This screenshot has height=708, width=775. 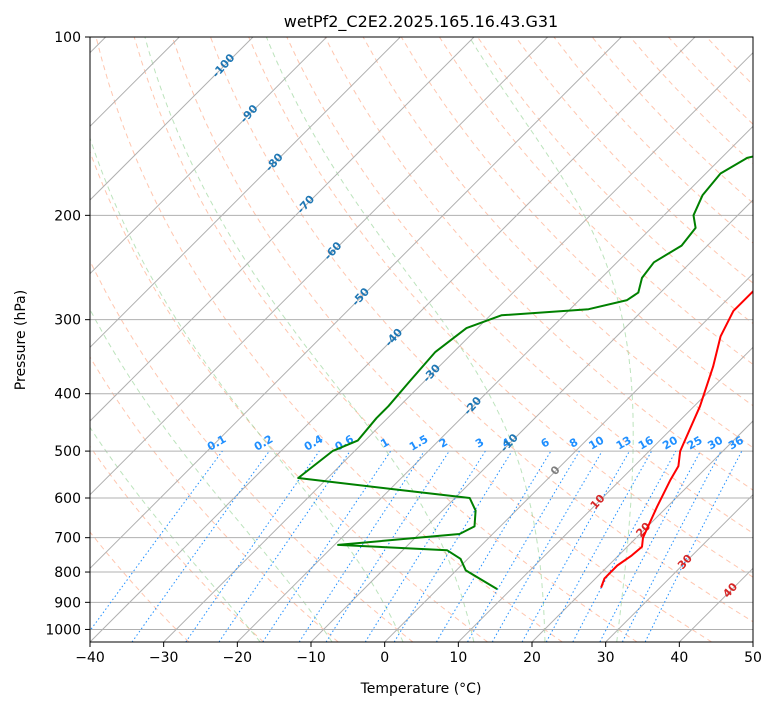 What do you see at coordinates (753, 658) in the screenshot?
I see `x-tick-label: 50` at bounding box center [753, 658].